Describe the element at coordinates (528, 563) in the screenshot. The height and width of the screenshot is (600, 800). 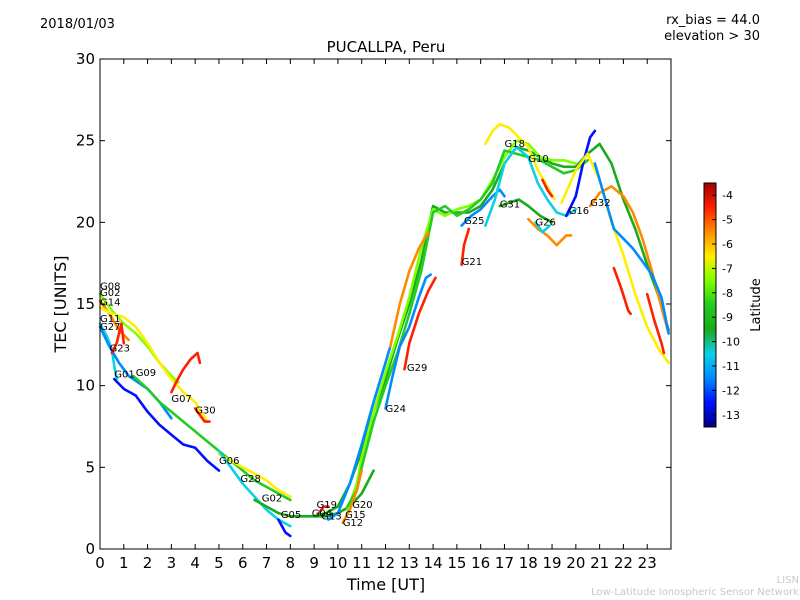
I see `x-tick-label: 18` at that location.